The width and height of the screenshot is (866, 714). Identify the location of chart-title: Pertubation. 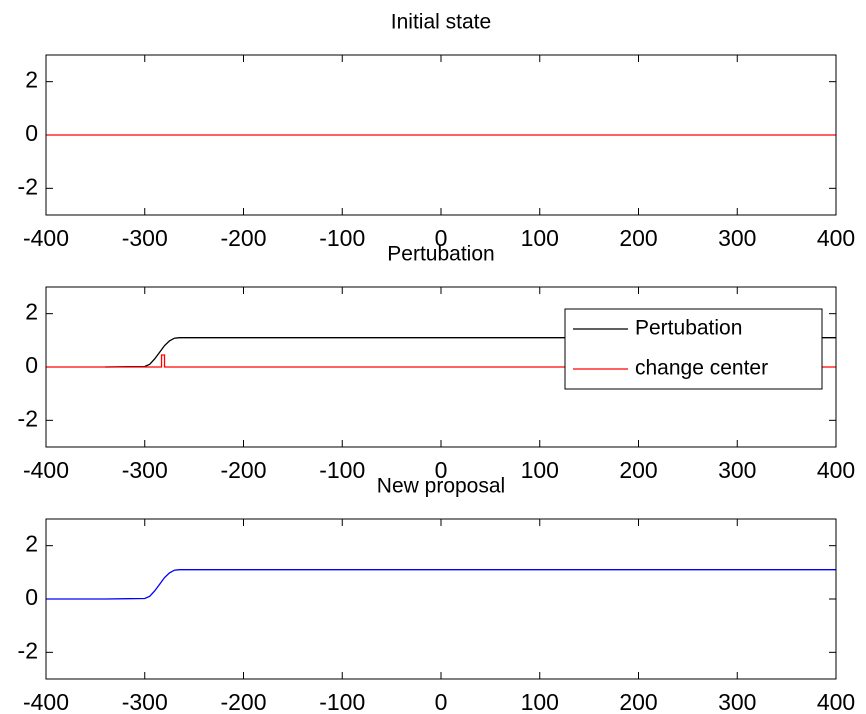
(440, 254).